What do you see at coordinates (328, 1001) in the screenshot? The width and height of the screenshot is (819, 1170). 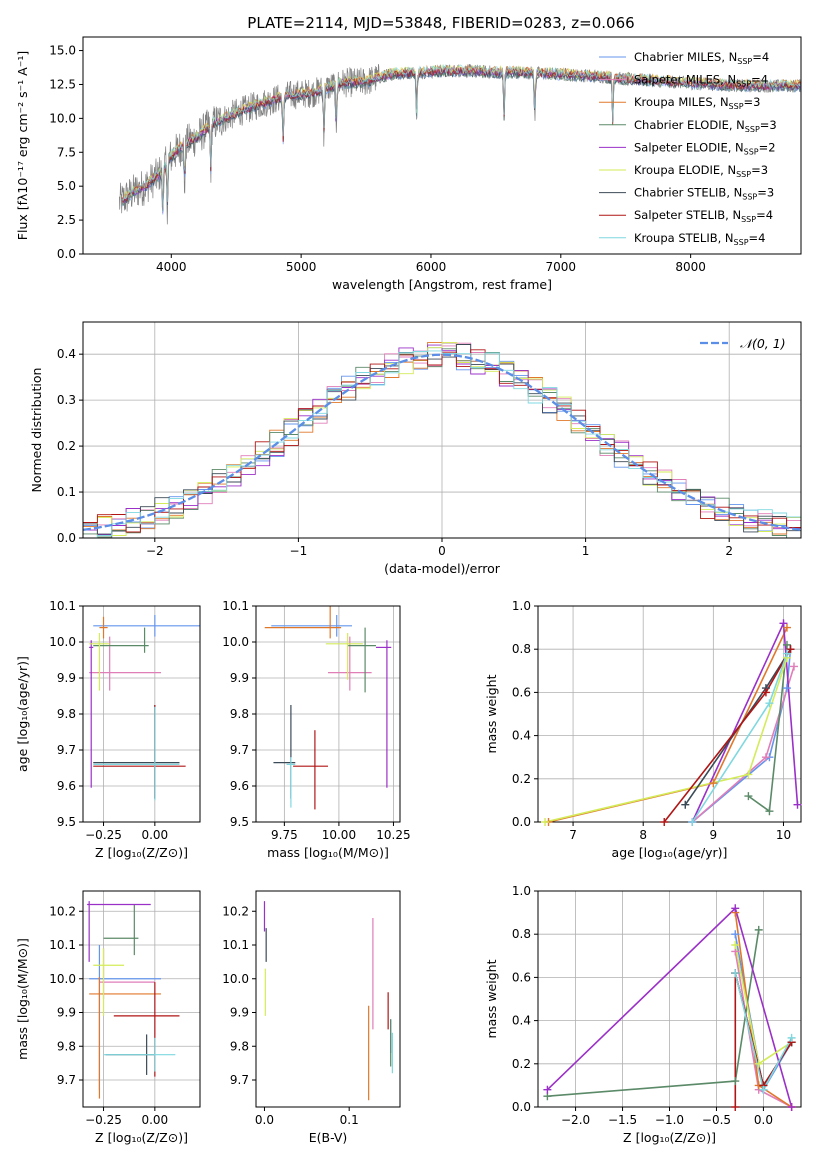 I see `plot-area-mass-vs-ebv` at bounding box center [328, 1001].